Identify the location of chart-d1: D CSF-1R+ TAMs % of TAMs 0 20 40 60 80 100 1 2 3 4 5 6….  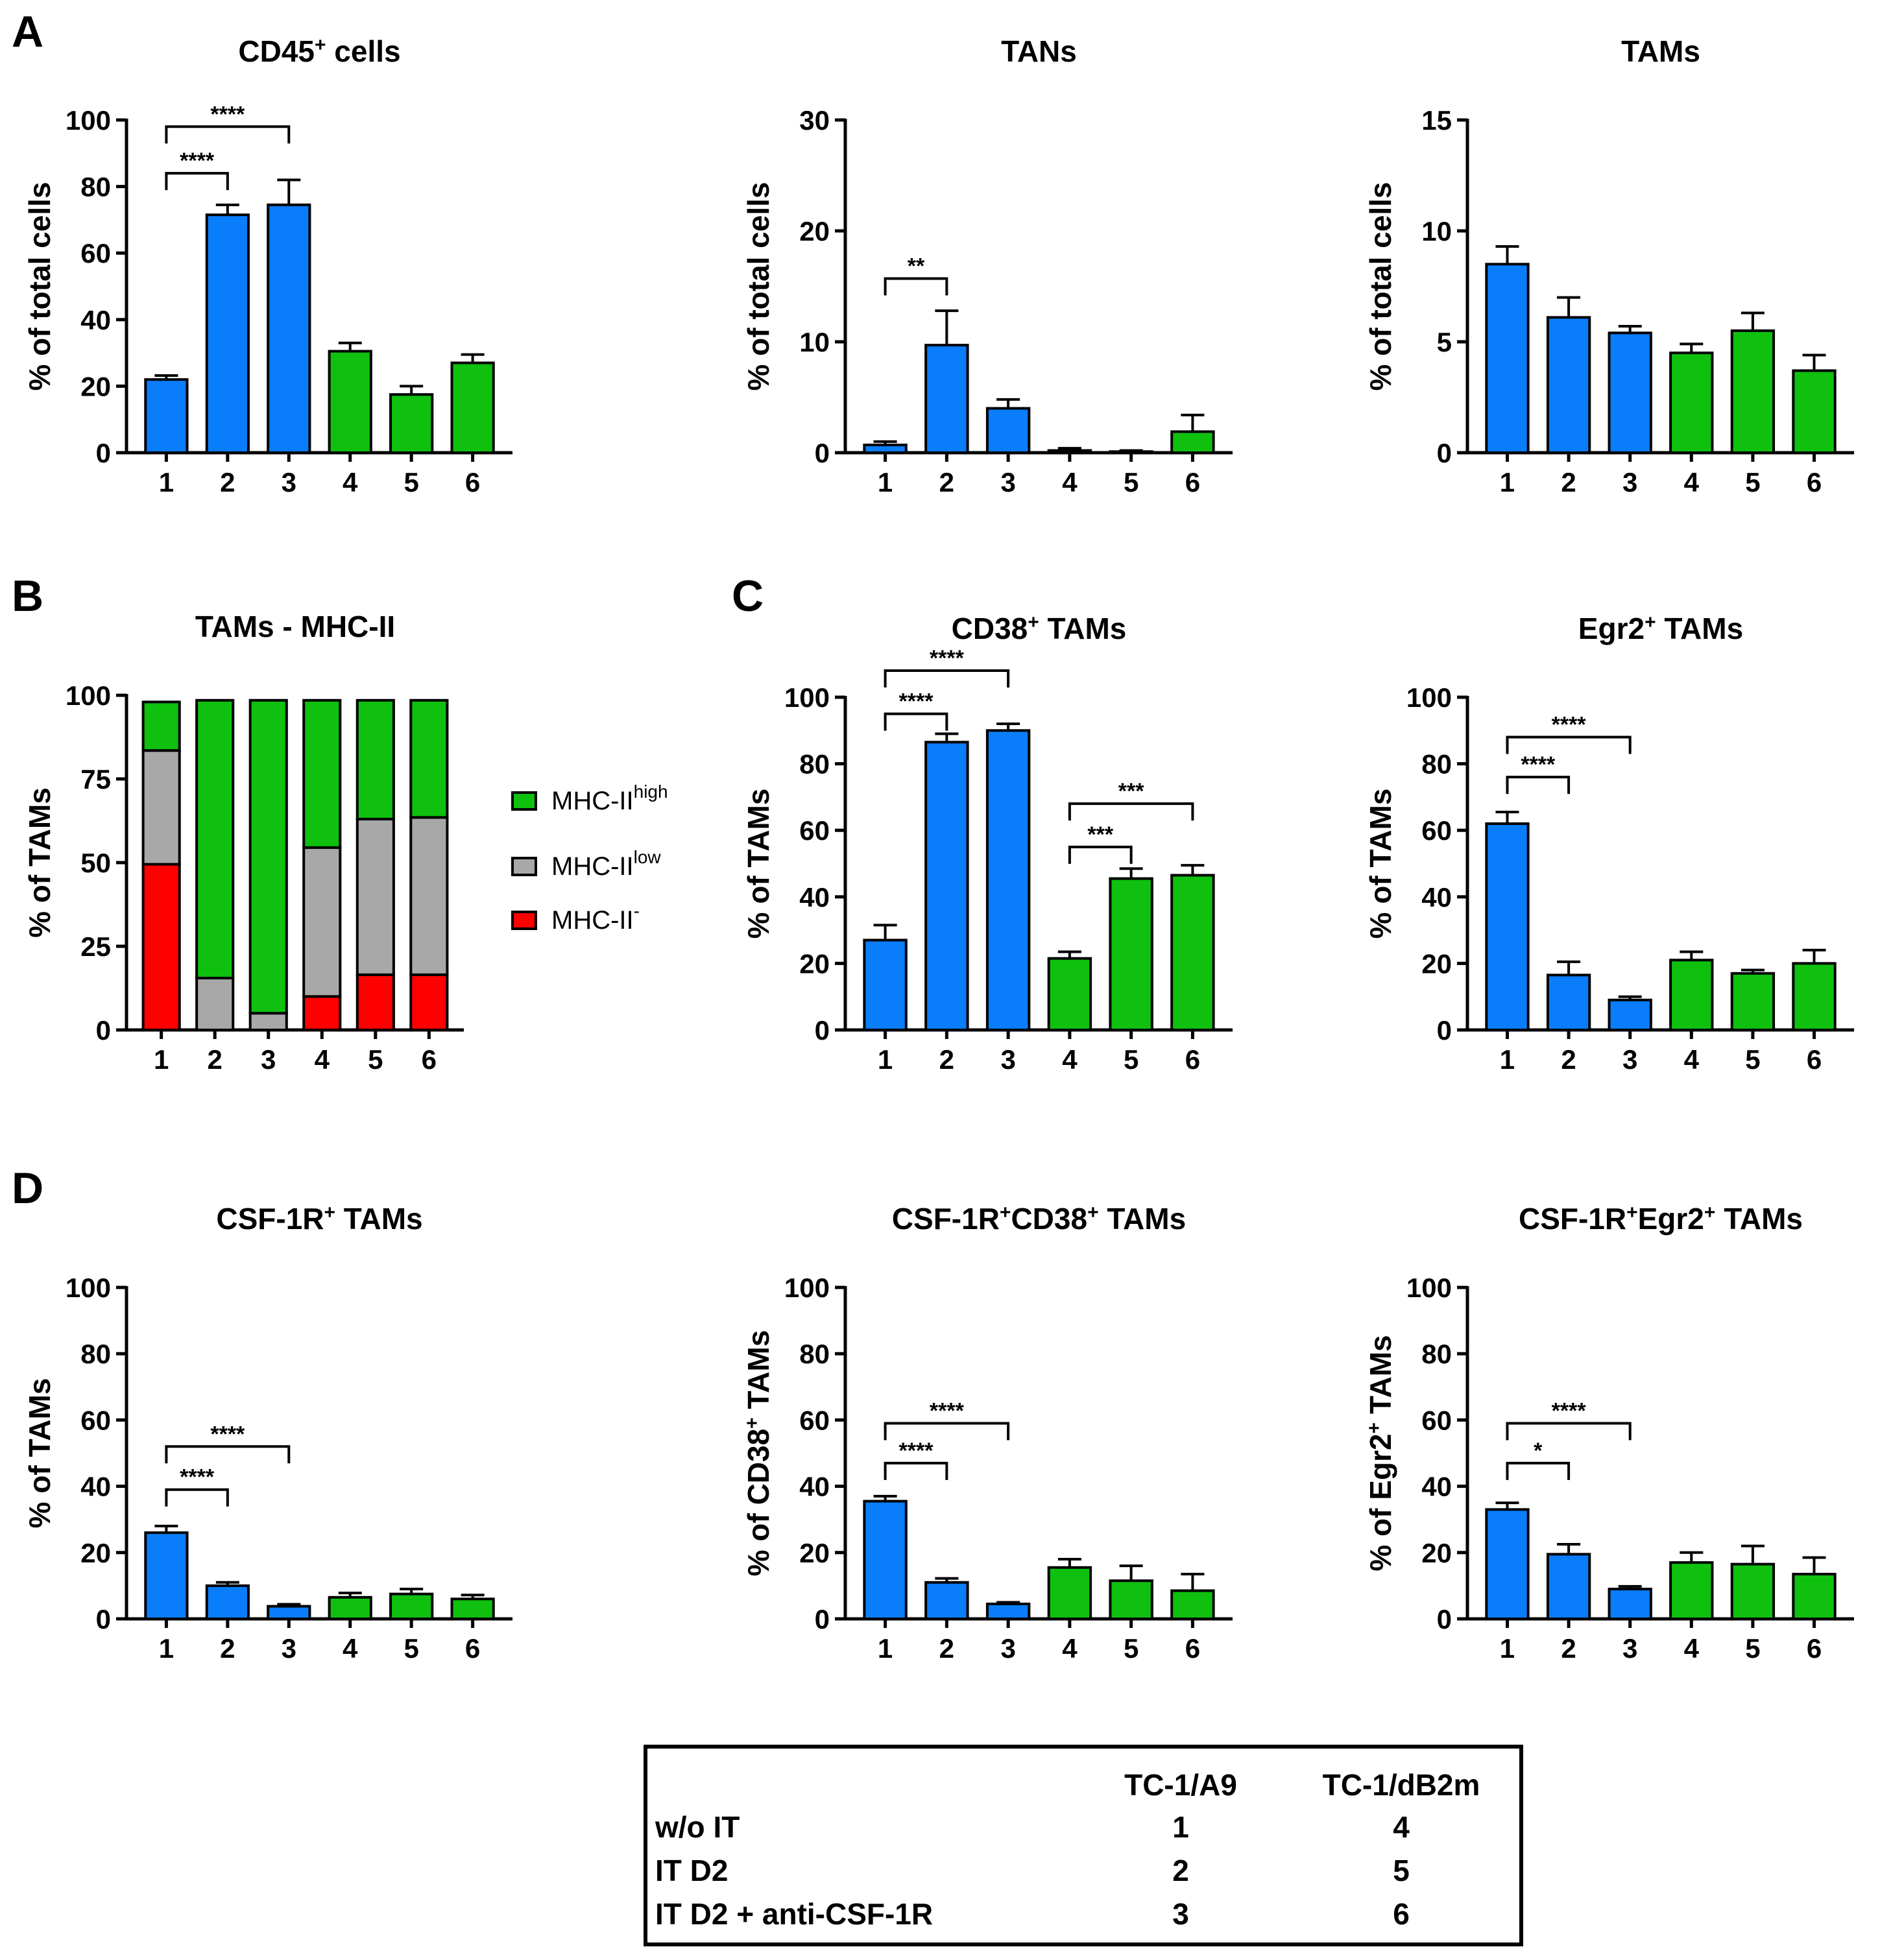
(262, 1414).